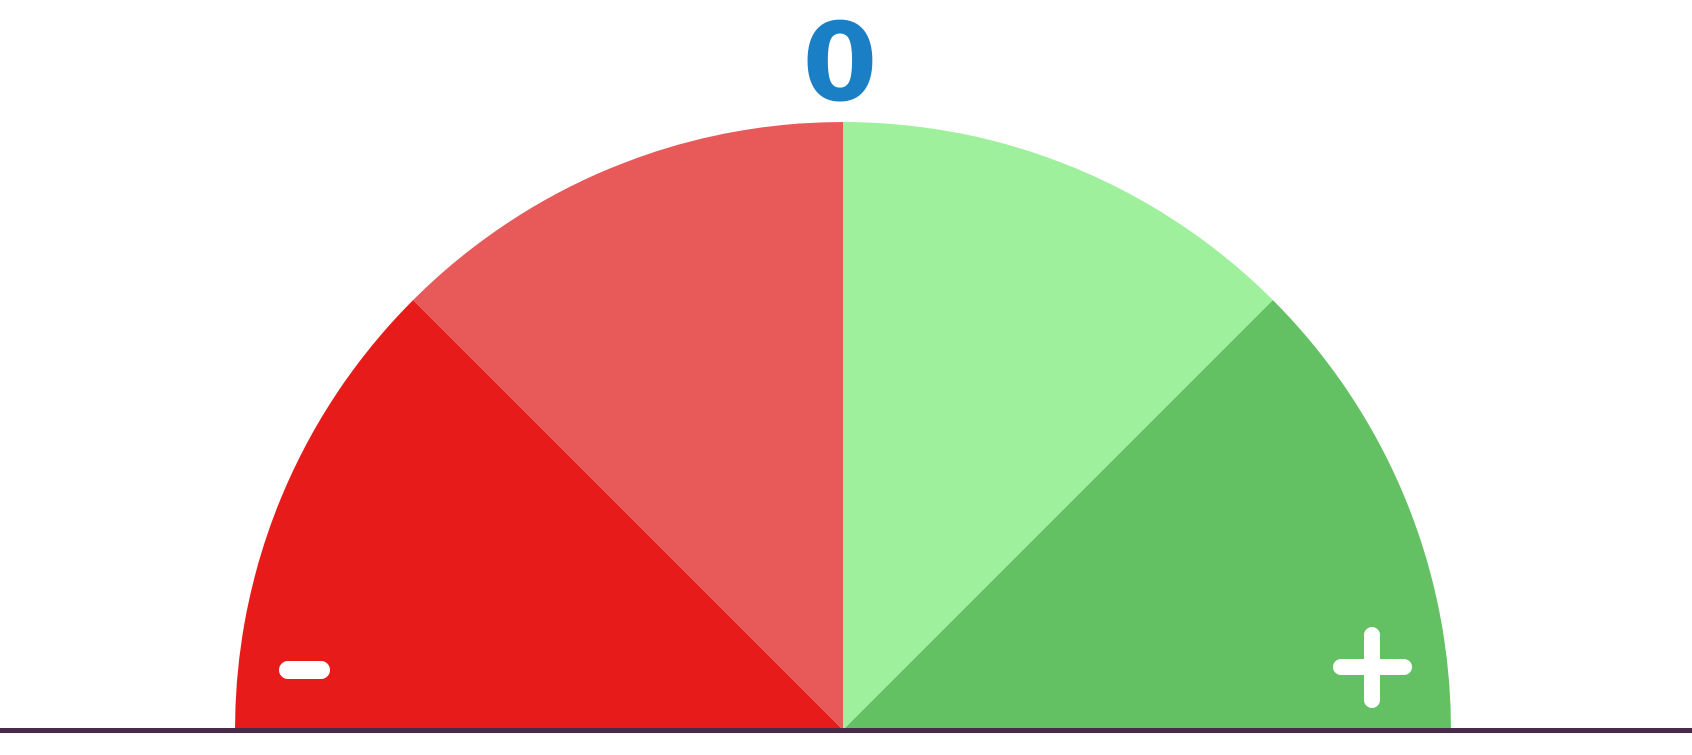  What do you see at coordinates (839, 63) in the screenshot?
I see `gauge-value: 0` at bounding box center [839, 63].